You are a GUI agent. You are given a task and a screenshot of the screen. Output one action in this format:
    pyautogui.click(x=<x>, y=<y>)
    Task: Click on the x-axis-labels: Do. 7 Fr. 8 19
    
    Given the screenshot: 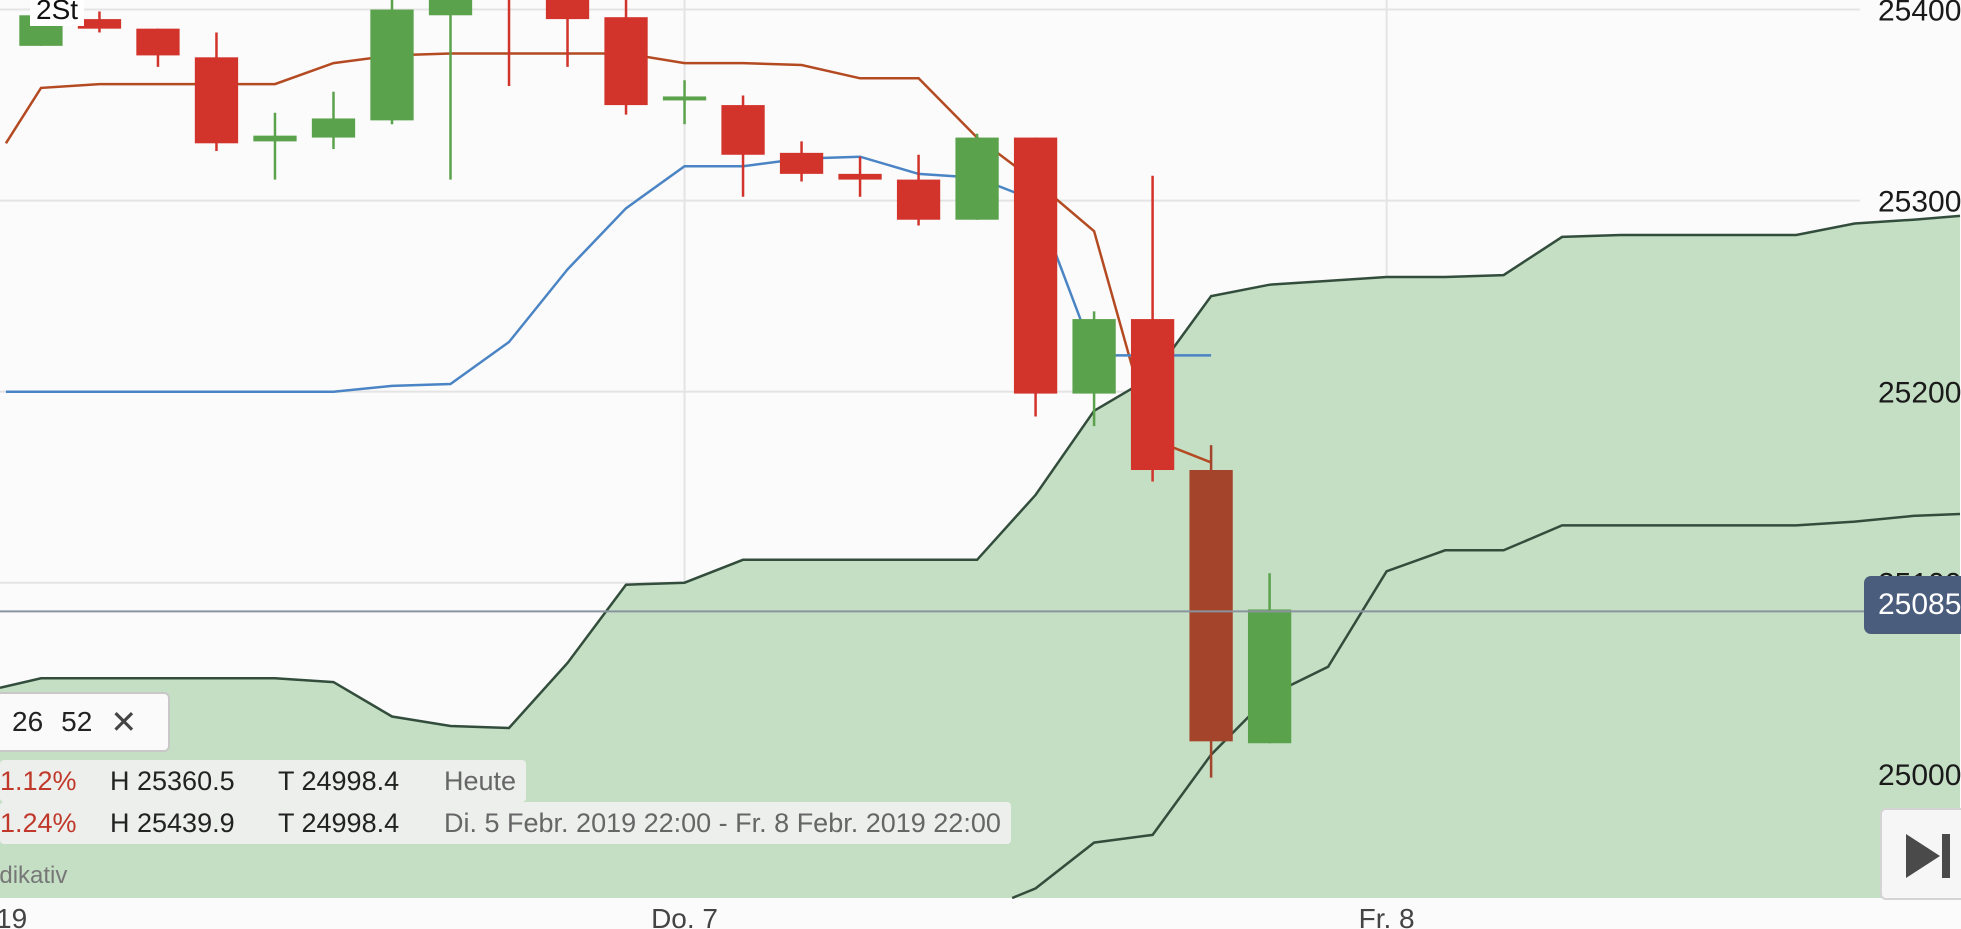 What is the action you would take?
    pyautogui.click(x=707, y=916)
    